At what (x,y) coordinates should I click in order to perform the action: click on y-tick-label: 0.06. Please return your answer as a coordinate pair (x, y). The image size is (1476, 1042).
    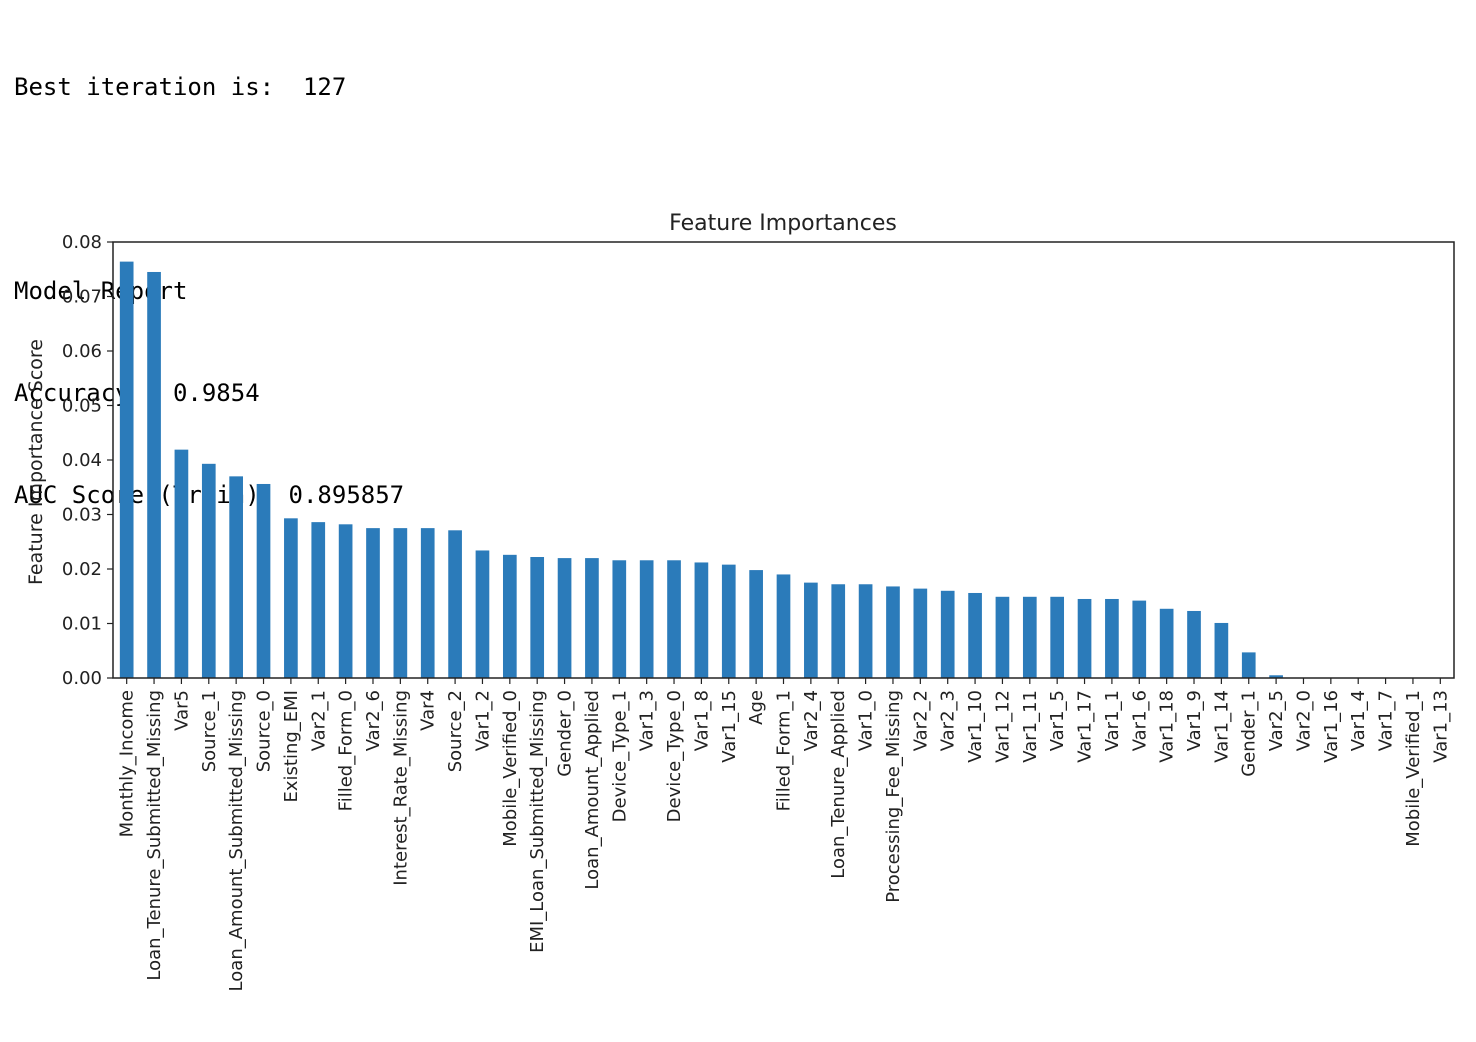
    Looking at the image, I should click on (82, 351).